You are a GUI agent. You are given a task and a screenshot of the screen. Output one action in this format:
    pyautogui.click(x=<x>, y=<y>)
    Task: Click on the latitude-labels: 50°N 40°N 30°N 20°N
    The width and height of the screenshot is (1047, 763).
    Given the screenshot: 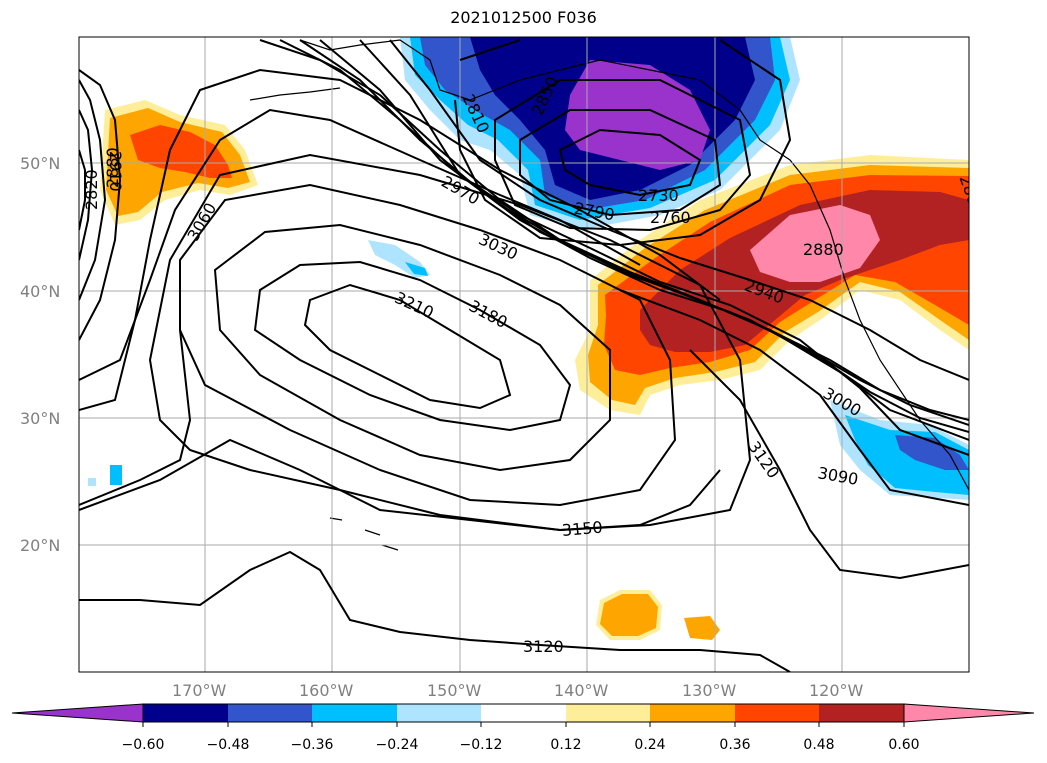 What is the action you would take?
    pyautogui.click(x=40, y=354)
    